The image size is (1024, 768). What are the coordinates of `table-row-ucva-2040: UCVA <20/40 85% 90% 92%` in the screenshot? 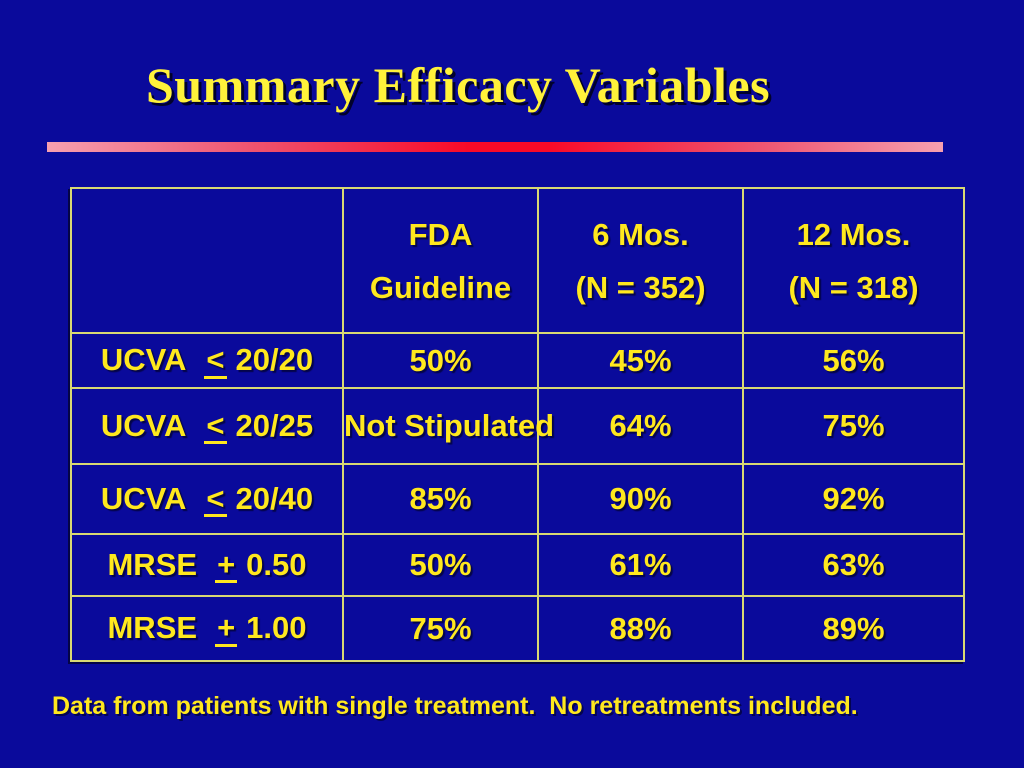 It's located at (517, 499).